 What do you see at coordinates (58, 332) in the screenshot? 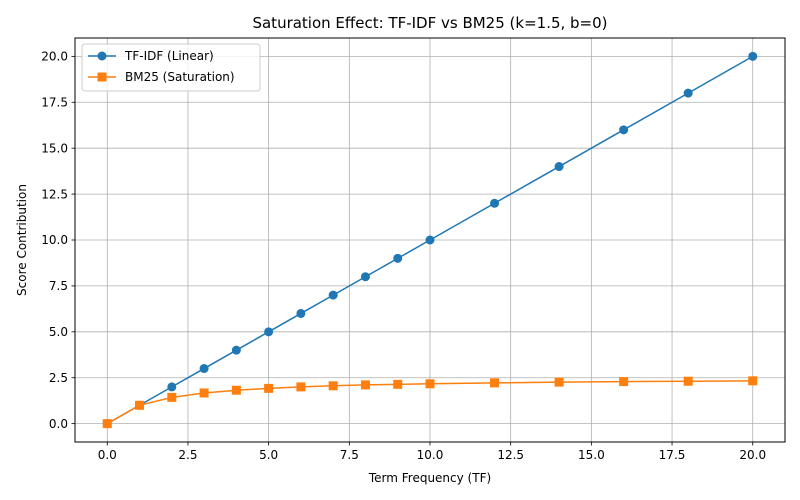
I see `y-tick-label: 5.0` at bounding box center [58, 332].